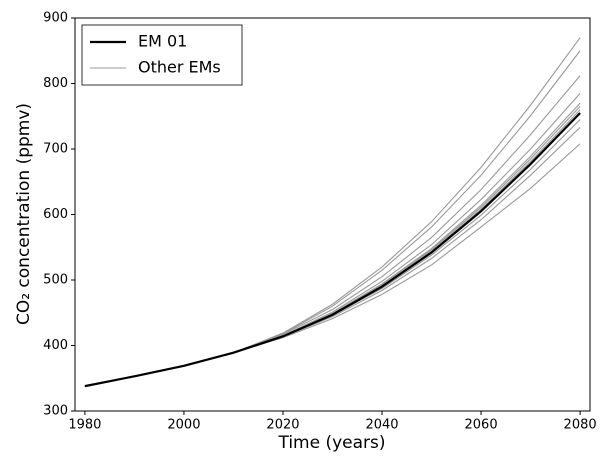 Image resolution: width=600 pixels, height=461 pixels. I want to click on x-tick-label: 2000, so click(183, 425).